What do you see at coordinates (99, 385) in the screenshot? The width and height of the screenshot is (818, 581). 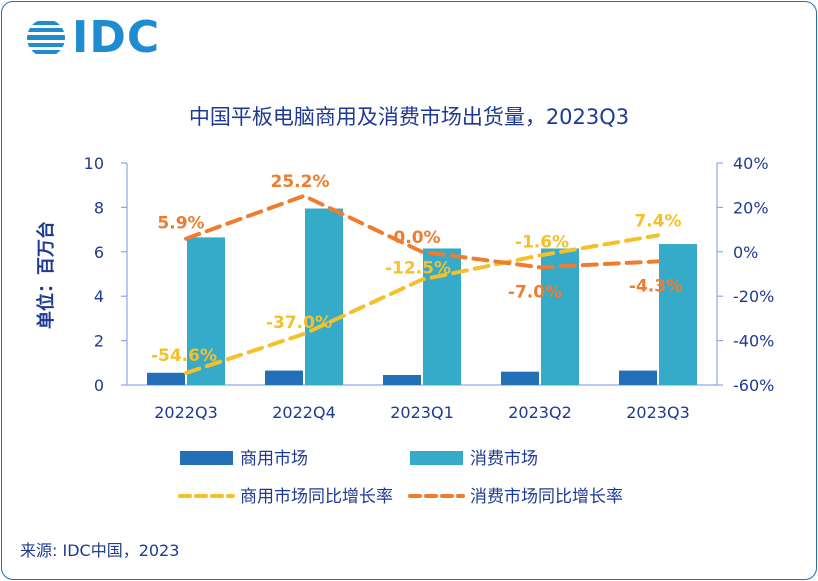 I see `y-tick-label: 0` at bounding box center [99, 385].